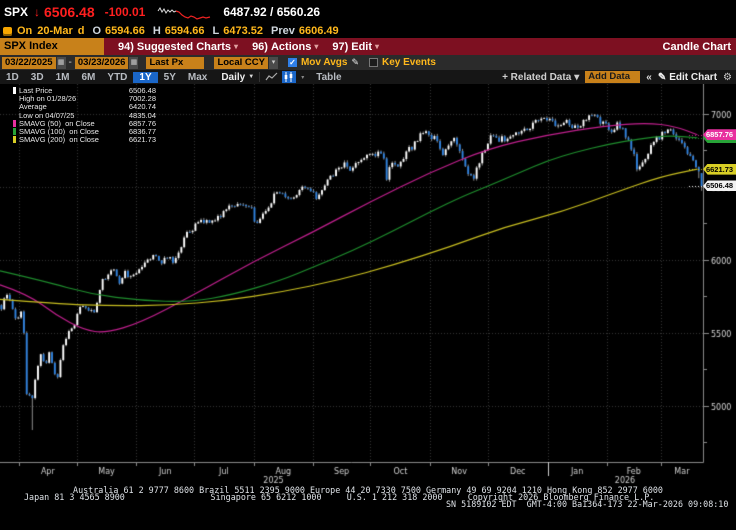  I want to click on legend-value: 6420.74, so click(142, 107).